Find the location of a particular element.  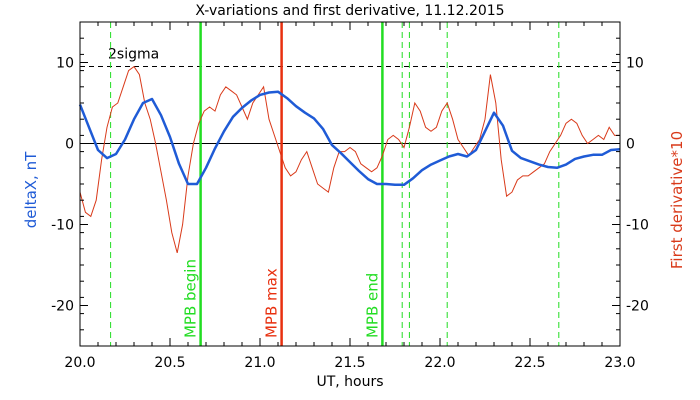

y-tick-label-right-3: -20 is located at coordinates (637, 307).